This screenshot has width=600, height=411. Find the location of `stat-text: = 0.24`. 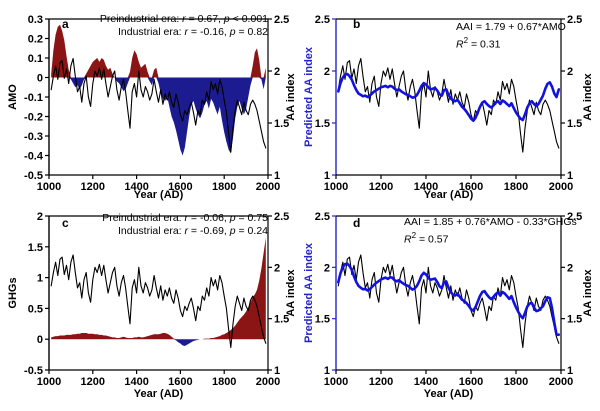

stat-text: = 0.24 is located at coordinates (252, 231).